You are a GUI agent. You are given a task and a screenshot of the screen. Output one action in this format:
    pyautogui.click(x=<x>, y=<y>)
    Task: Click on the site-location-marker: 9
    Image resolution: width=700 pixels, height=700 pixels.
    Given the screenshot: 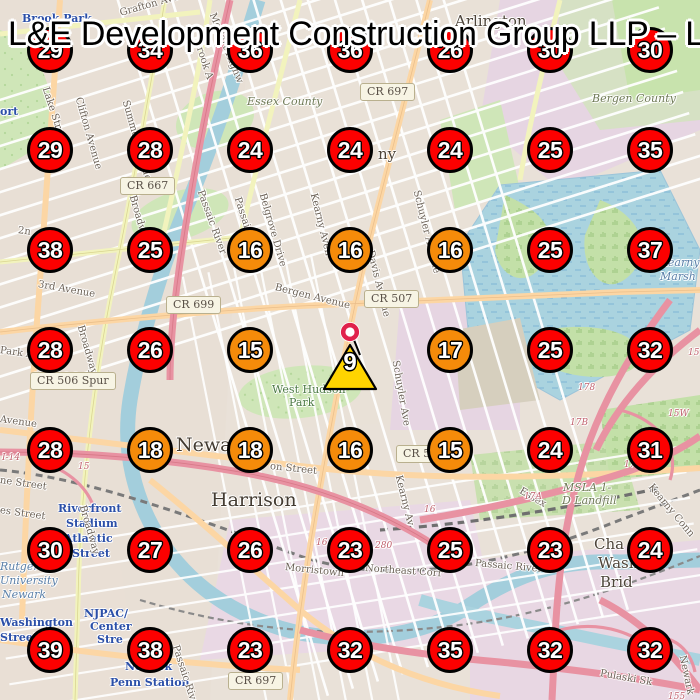 What is the action you would take?
    pyautogui.click(x=350, y=357)
    